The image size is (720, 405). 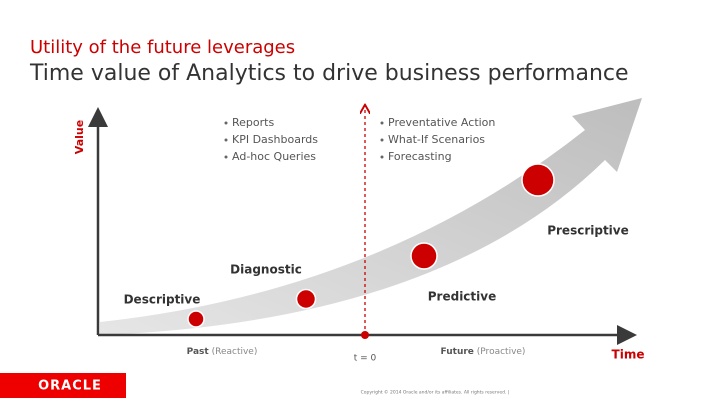 What do you see at coordinates (235, 352) in the screenshot?
I see `past-note: (Reactive)` at bounding box center [235, 352].